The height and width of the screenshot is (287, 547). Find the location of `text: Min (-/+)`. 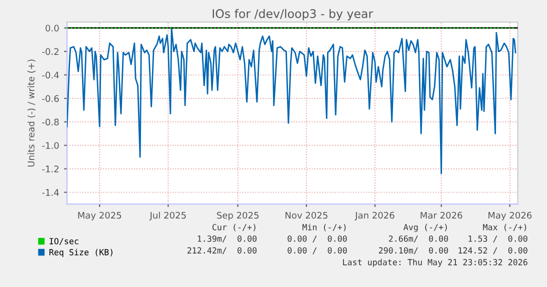

text: Min (-/+) is located at coordinates (324, 228).